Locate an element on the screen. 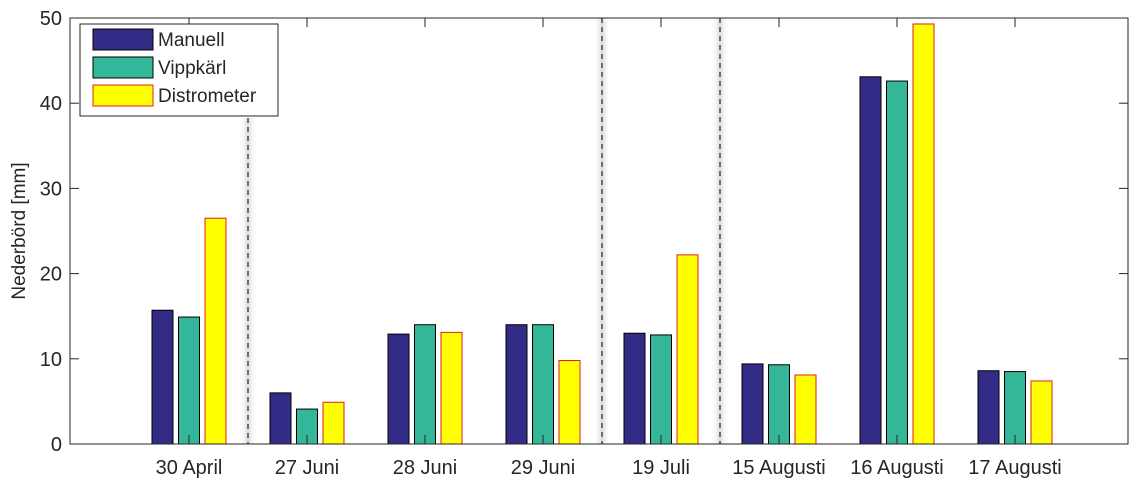 This screenshot has width=1139, height=487. y-tick-label-30: 30 is located at coordinates (51, 189).